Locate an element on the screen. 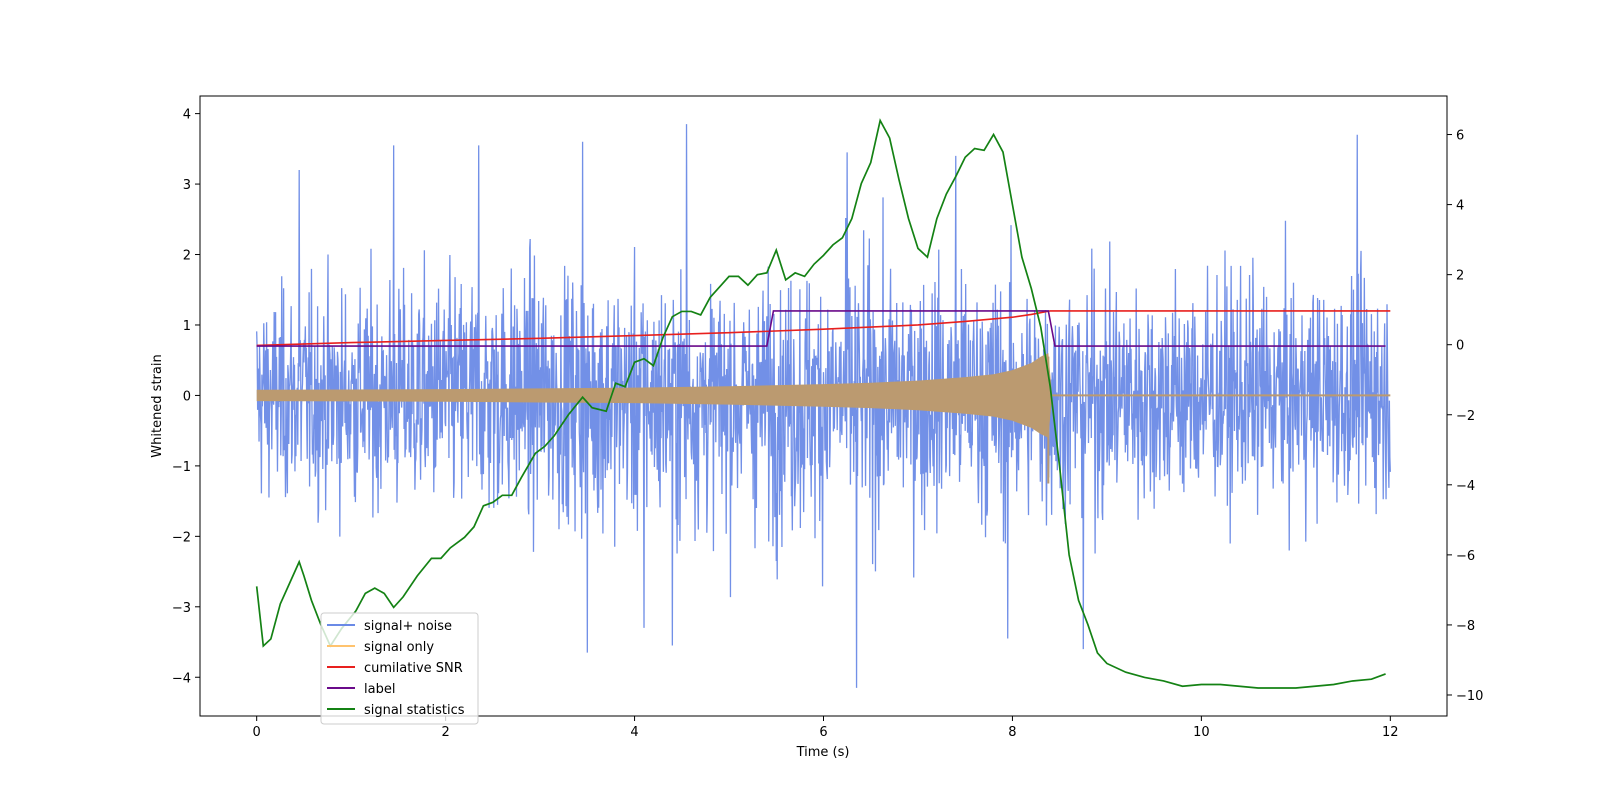  x-tick-label: 12 is located at coordinates (1390, 732).